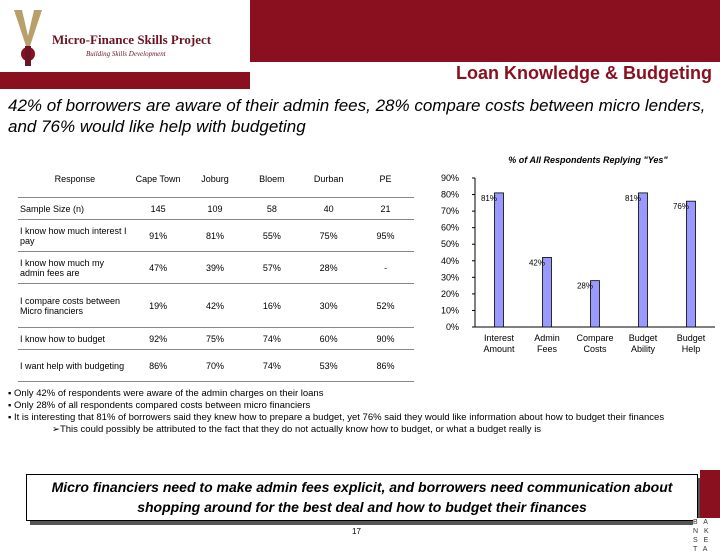 Image resolution: width=720 pixels, height=554 pixels. What do you see at coordinates (132, 39) in the screenshot?
I see `logo-name: Micro-Finance Skills Project` at bounding box center [132, 39].